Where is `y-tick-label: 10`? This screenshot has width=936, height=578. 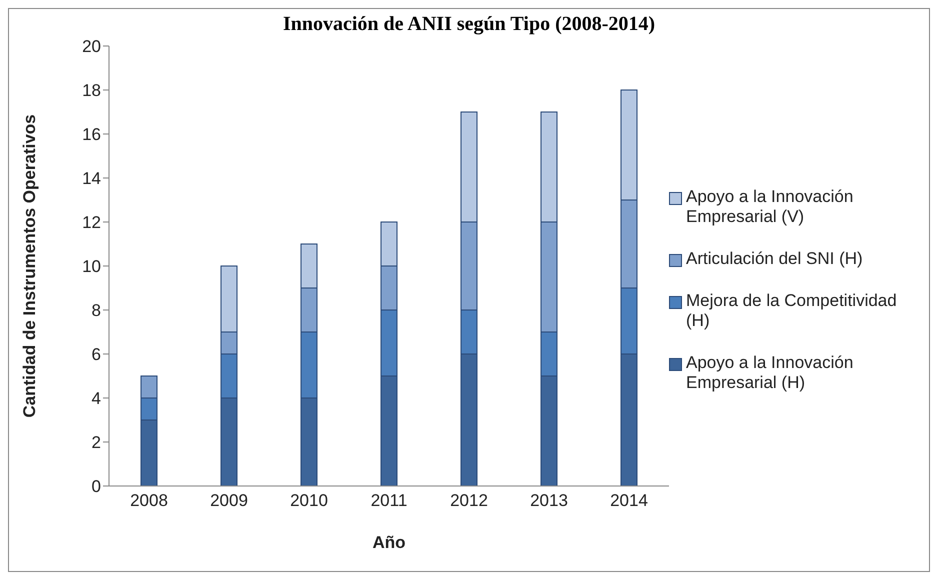 y-tick-label: 10 is located at coordinates (91, 266).